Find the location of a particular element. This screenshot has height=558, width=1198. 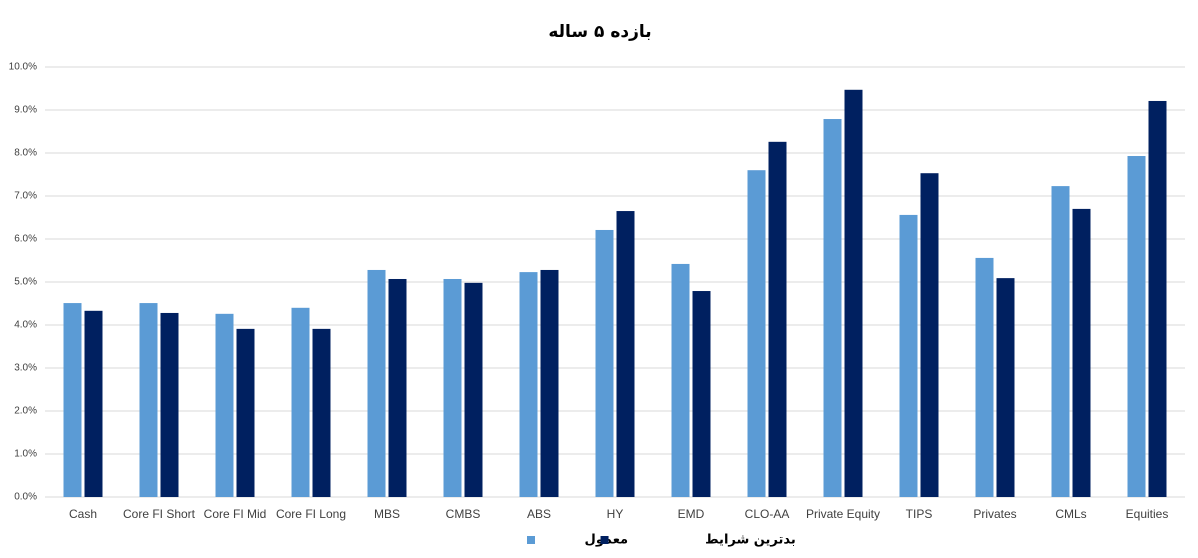

y-tick-label: 8.0% is located at coordinates (25, 153).